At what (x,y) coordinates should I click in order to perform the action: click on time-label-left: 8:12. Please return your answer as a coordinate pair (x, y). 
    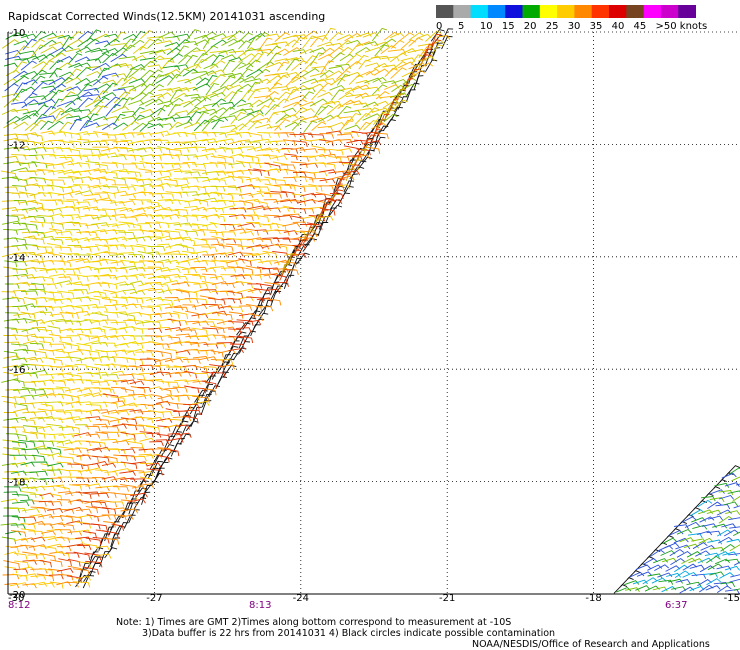
    Looking at the image, I should click on (19, 605).